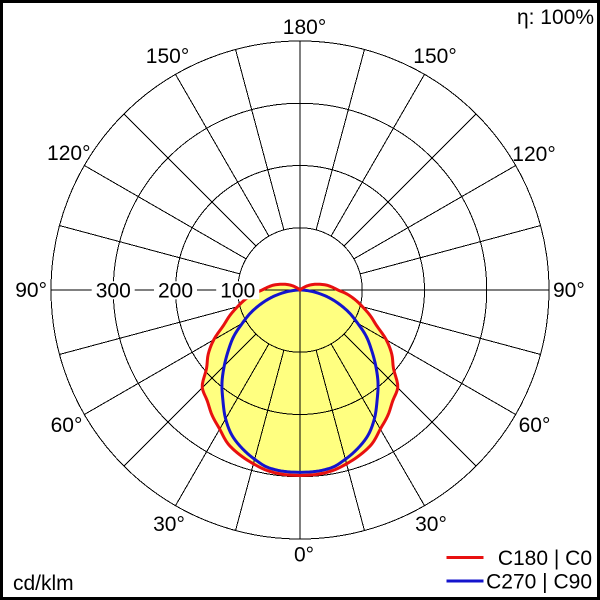 The width and height of the screenshot is (600, 600). What do you see at coordinates (304, 555) in the screenshot?
I see `svg-text: 0°` at bounding box center [304, 555].